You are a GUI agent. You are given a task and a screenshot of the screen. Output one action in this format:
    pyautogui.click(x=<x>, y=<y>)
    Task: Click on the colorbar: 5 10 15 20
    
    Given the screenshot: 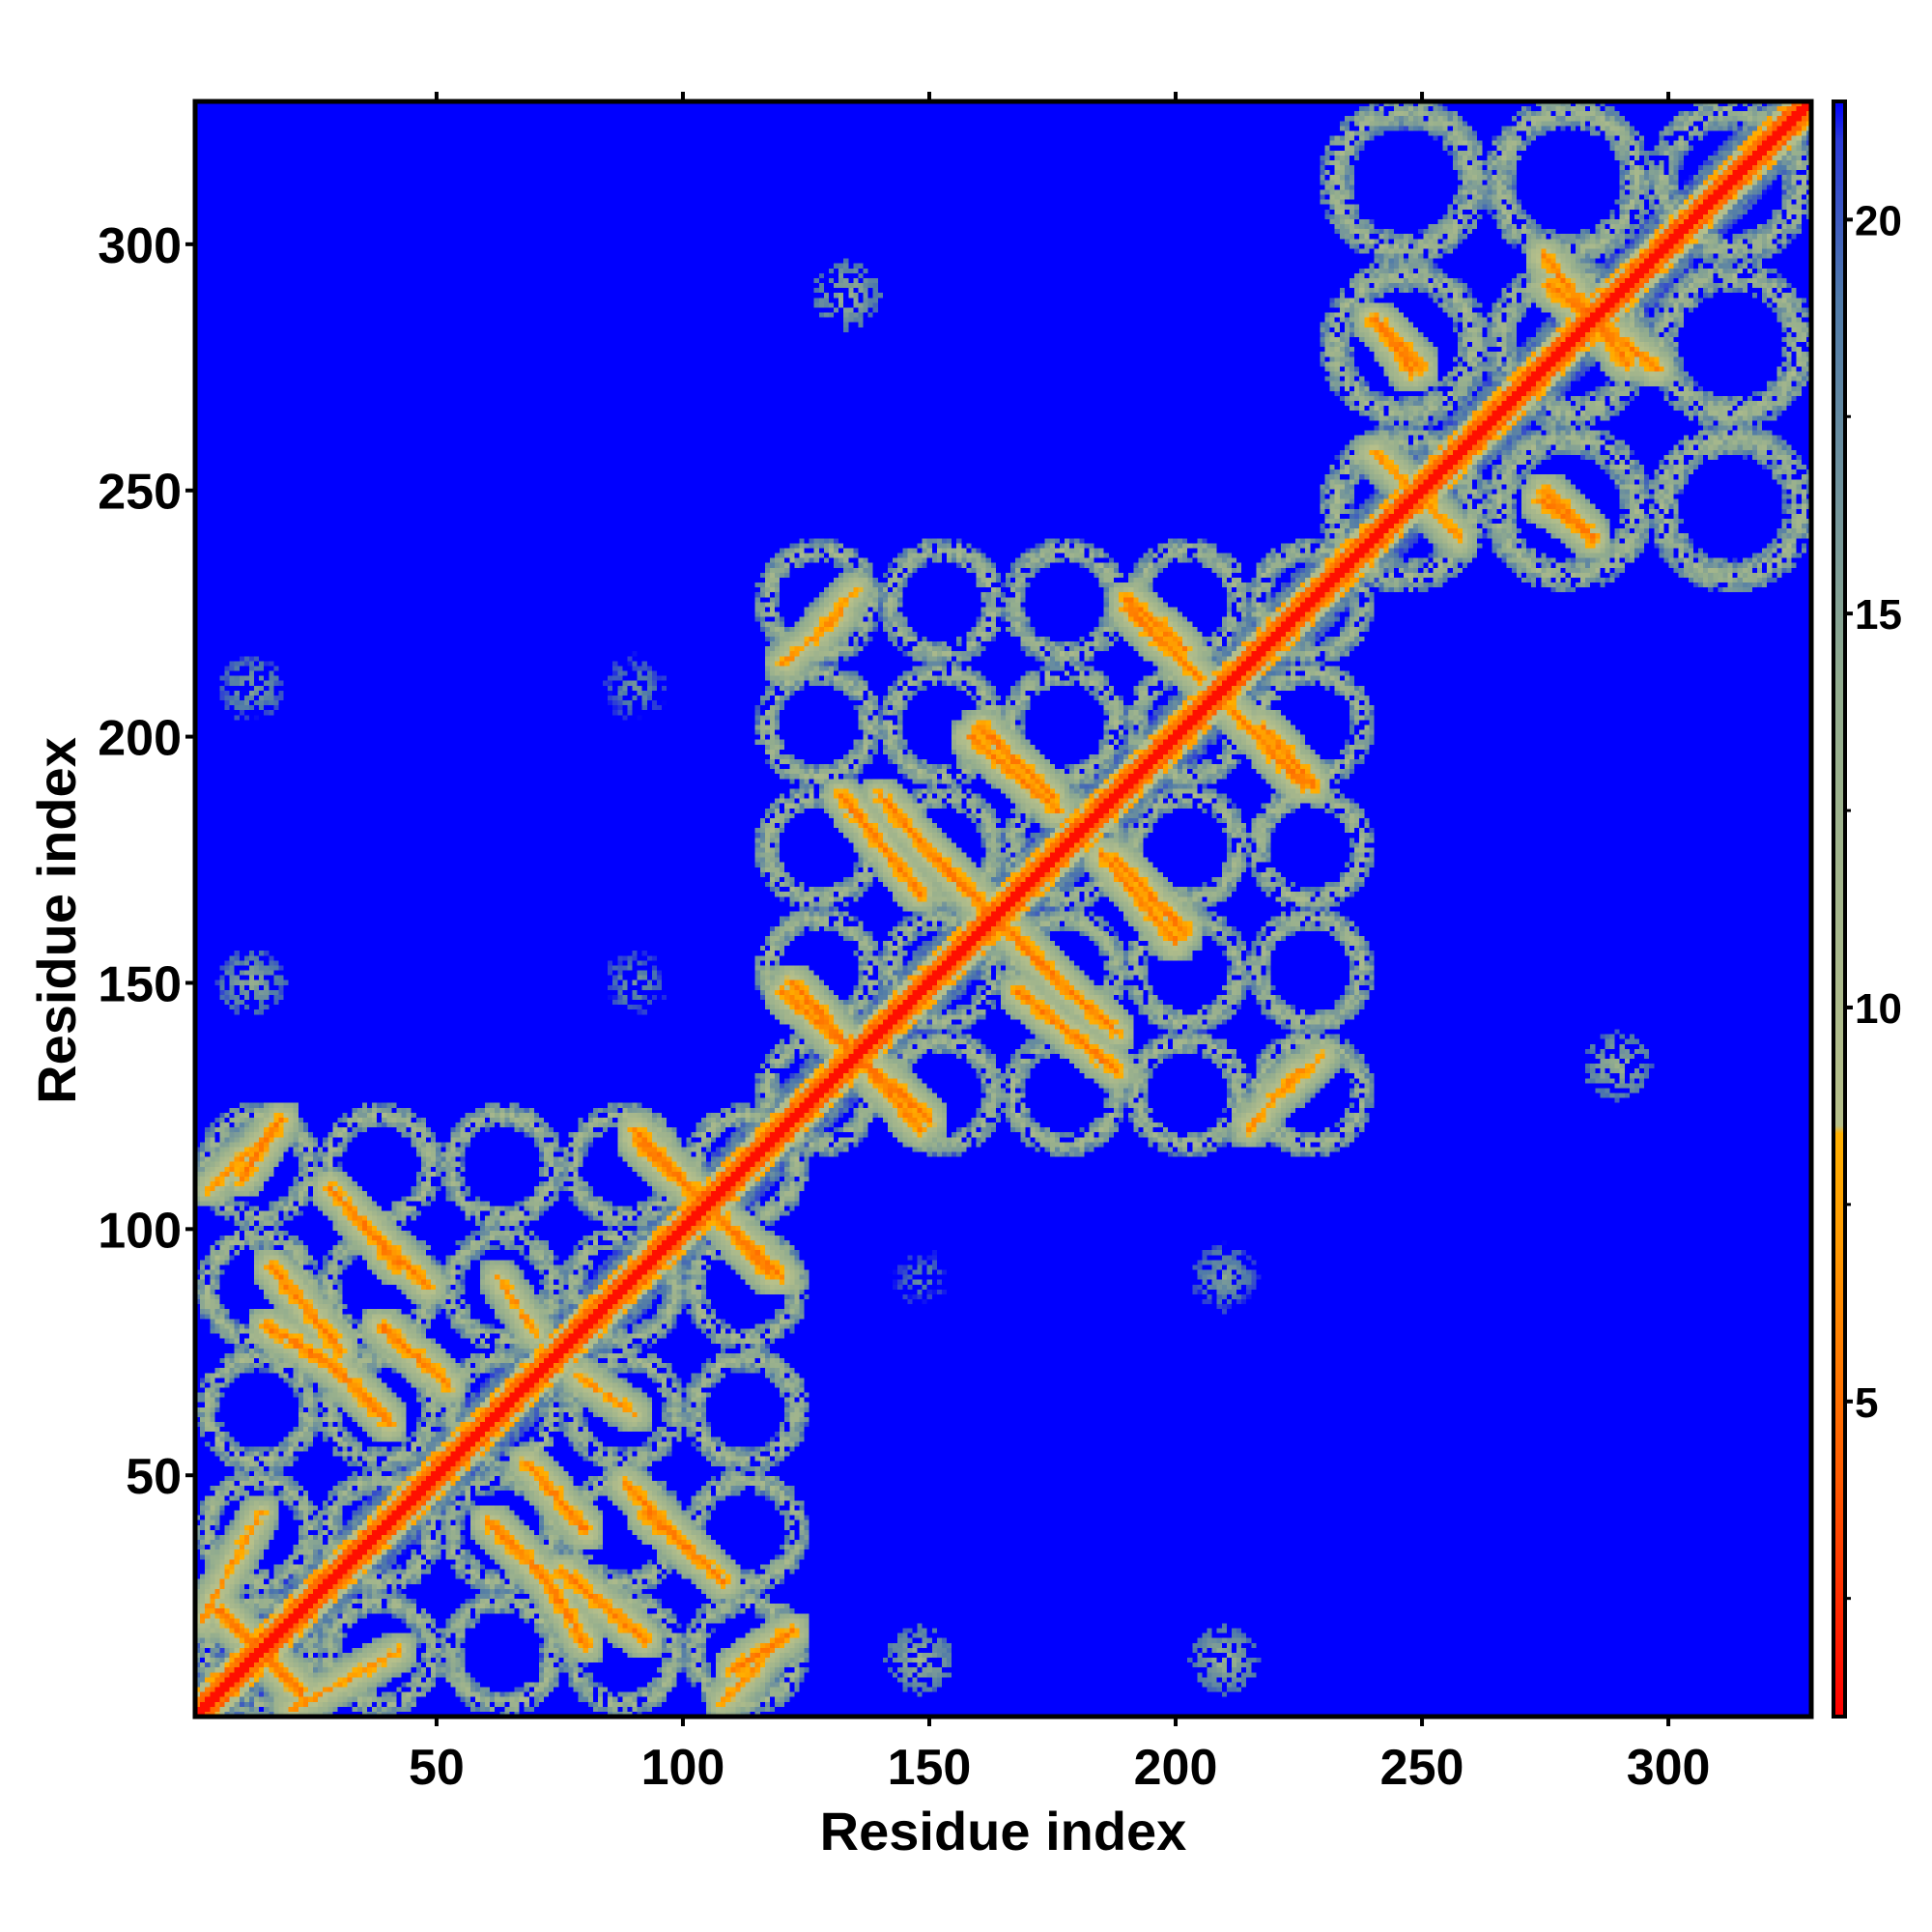 What is the action you would take?
    pyautogui.click(x=1867, y=909)
    